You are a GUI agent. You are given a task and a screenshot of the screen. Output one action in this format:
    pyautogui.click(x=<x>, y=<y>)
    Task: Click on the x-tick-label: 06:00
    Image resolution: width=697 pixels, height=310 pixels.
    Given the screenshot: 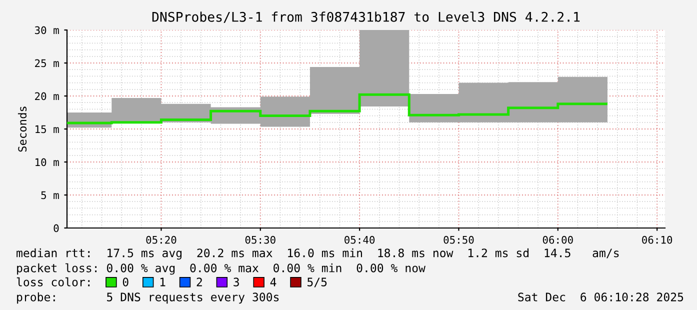 What is the action you would take?
    pyautogui.click(x=557, y=240)
    